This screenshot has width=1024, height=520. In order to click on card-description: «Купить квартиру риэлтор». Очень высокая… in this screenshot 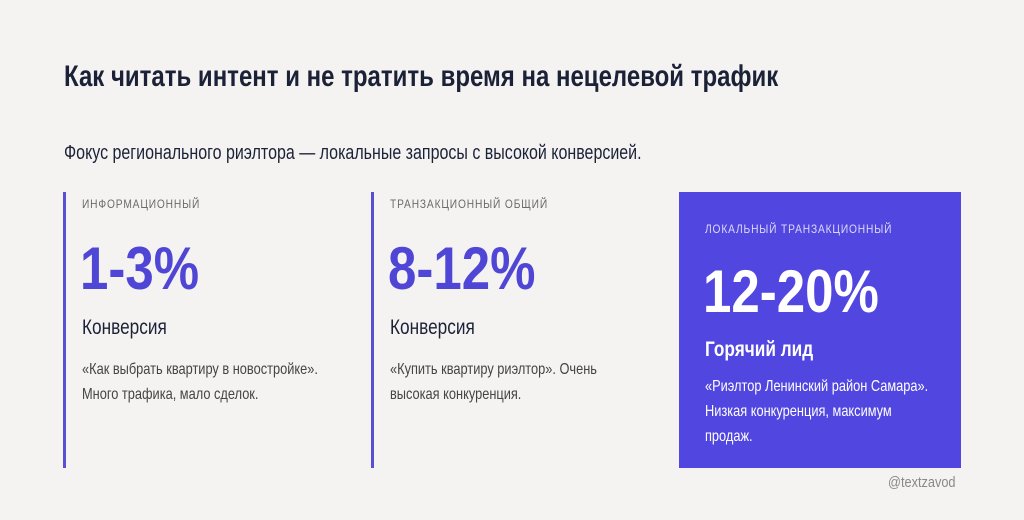, I will do `click(493, 382)`.